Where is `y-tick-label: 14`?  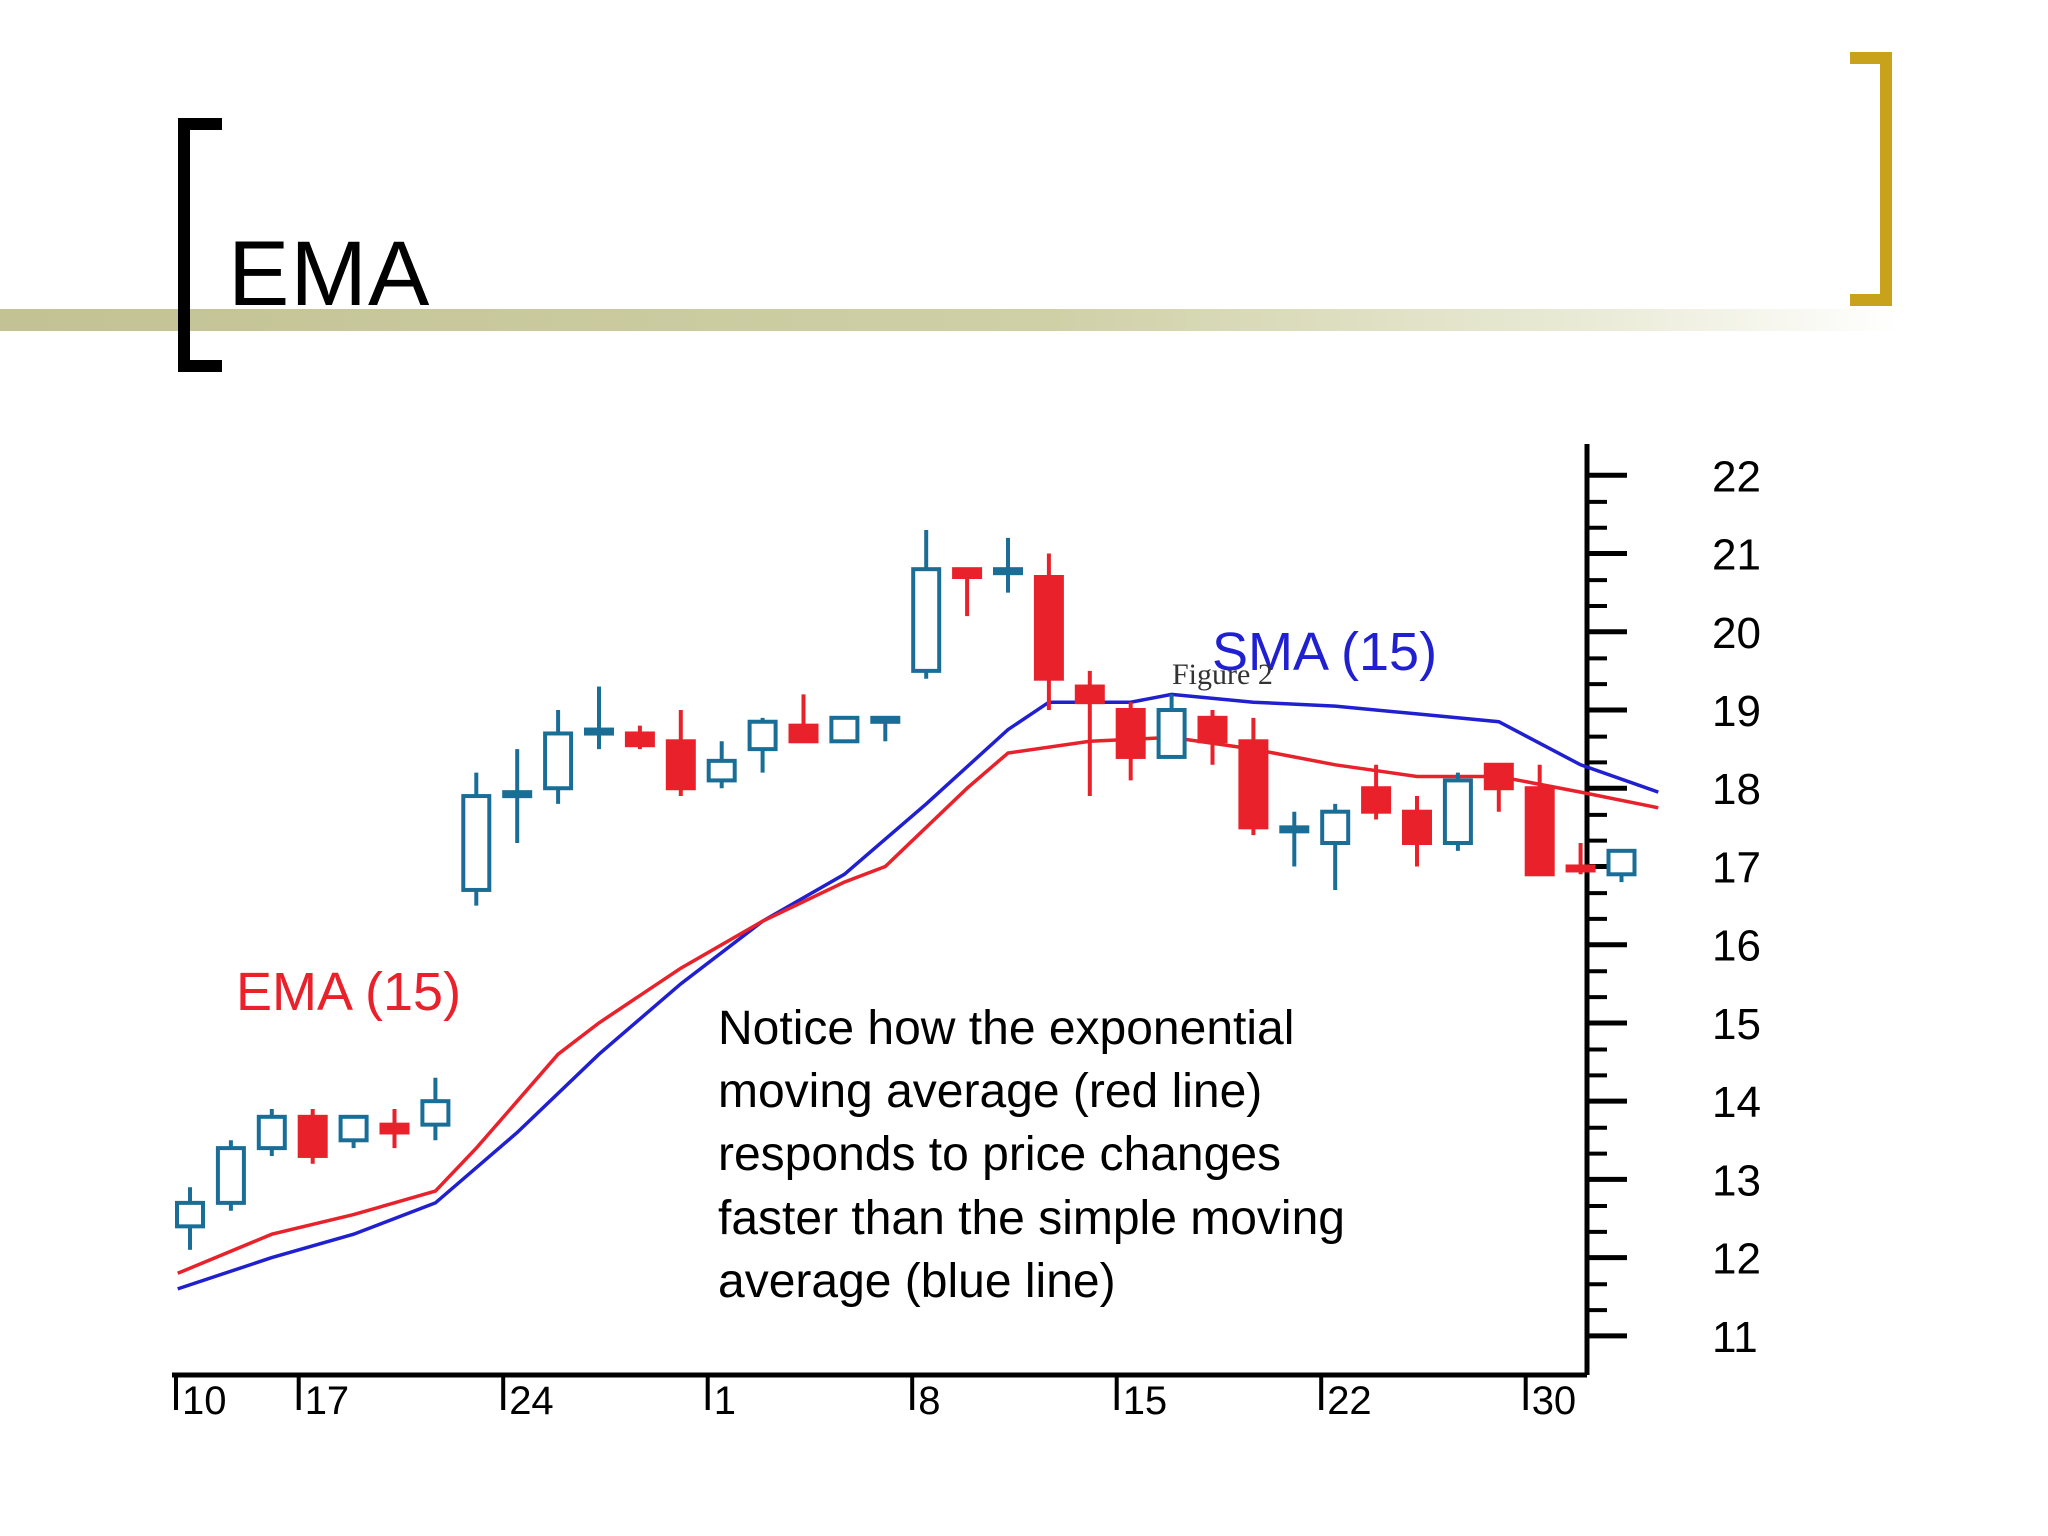 y-tick-label: 14 is located at coordinates (1736, 1102).